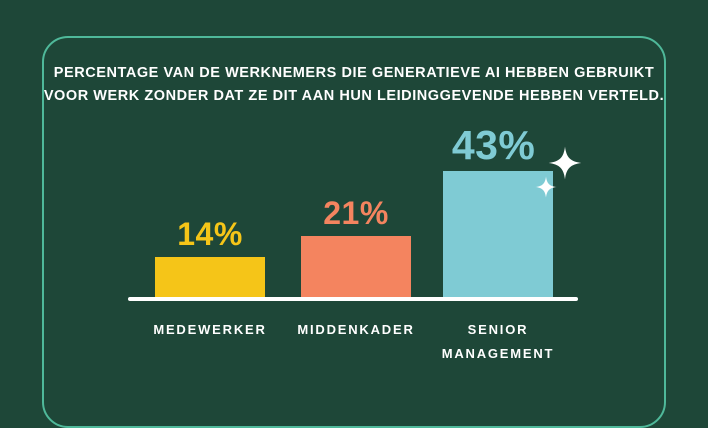 This screenshot has height=428, width=708. Describe the element at coordinates (356, 329) in the screenshot. I see `category-label-middenkader: MIDDENKADER` at that location.